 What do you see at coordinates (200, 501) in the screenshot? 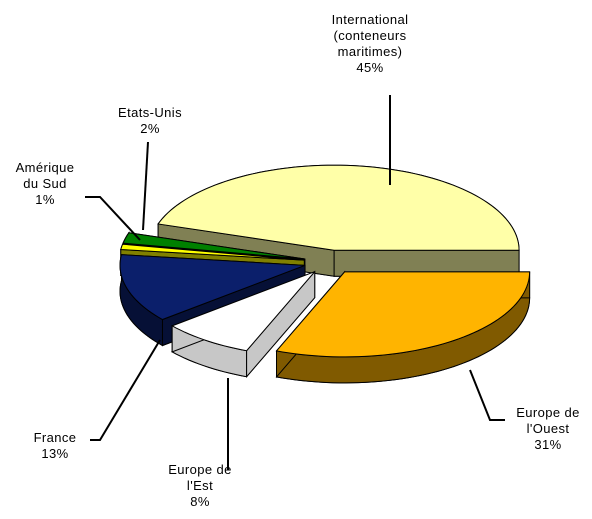
I see `value-label: 8%` at bounding box center [200, 501].